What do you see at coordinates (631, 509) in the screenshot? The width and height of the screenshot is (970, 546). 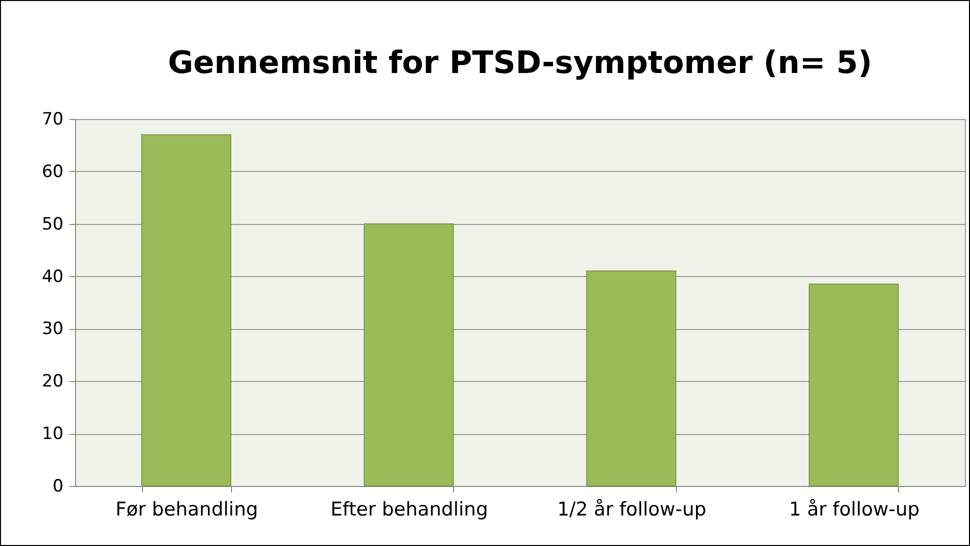 I see `x-tick-label: 1/2 år follow-up` at bounding box center [631, 509].